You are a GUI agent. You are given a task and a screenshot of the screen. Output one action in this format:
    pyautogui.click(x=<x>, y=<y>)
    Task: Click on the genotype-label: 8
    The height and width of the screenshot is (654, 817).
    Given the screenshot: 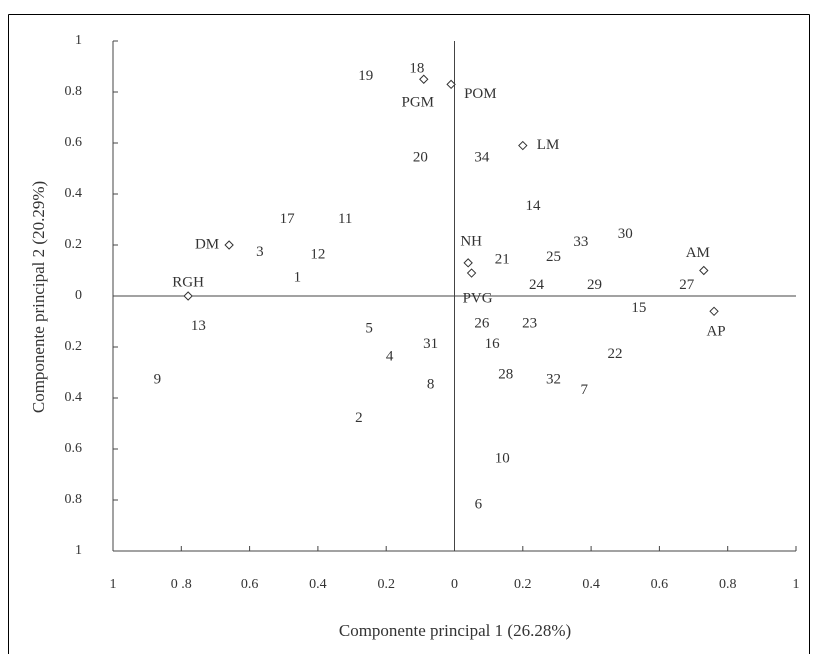 What is the action you would take?
    pyautogui.click(x=431, y=385)
    